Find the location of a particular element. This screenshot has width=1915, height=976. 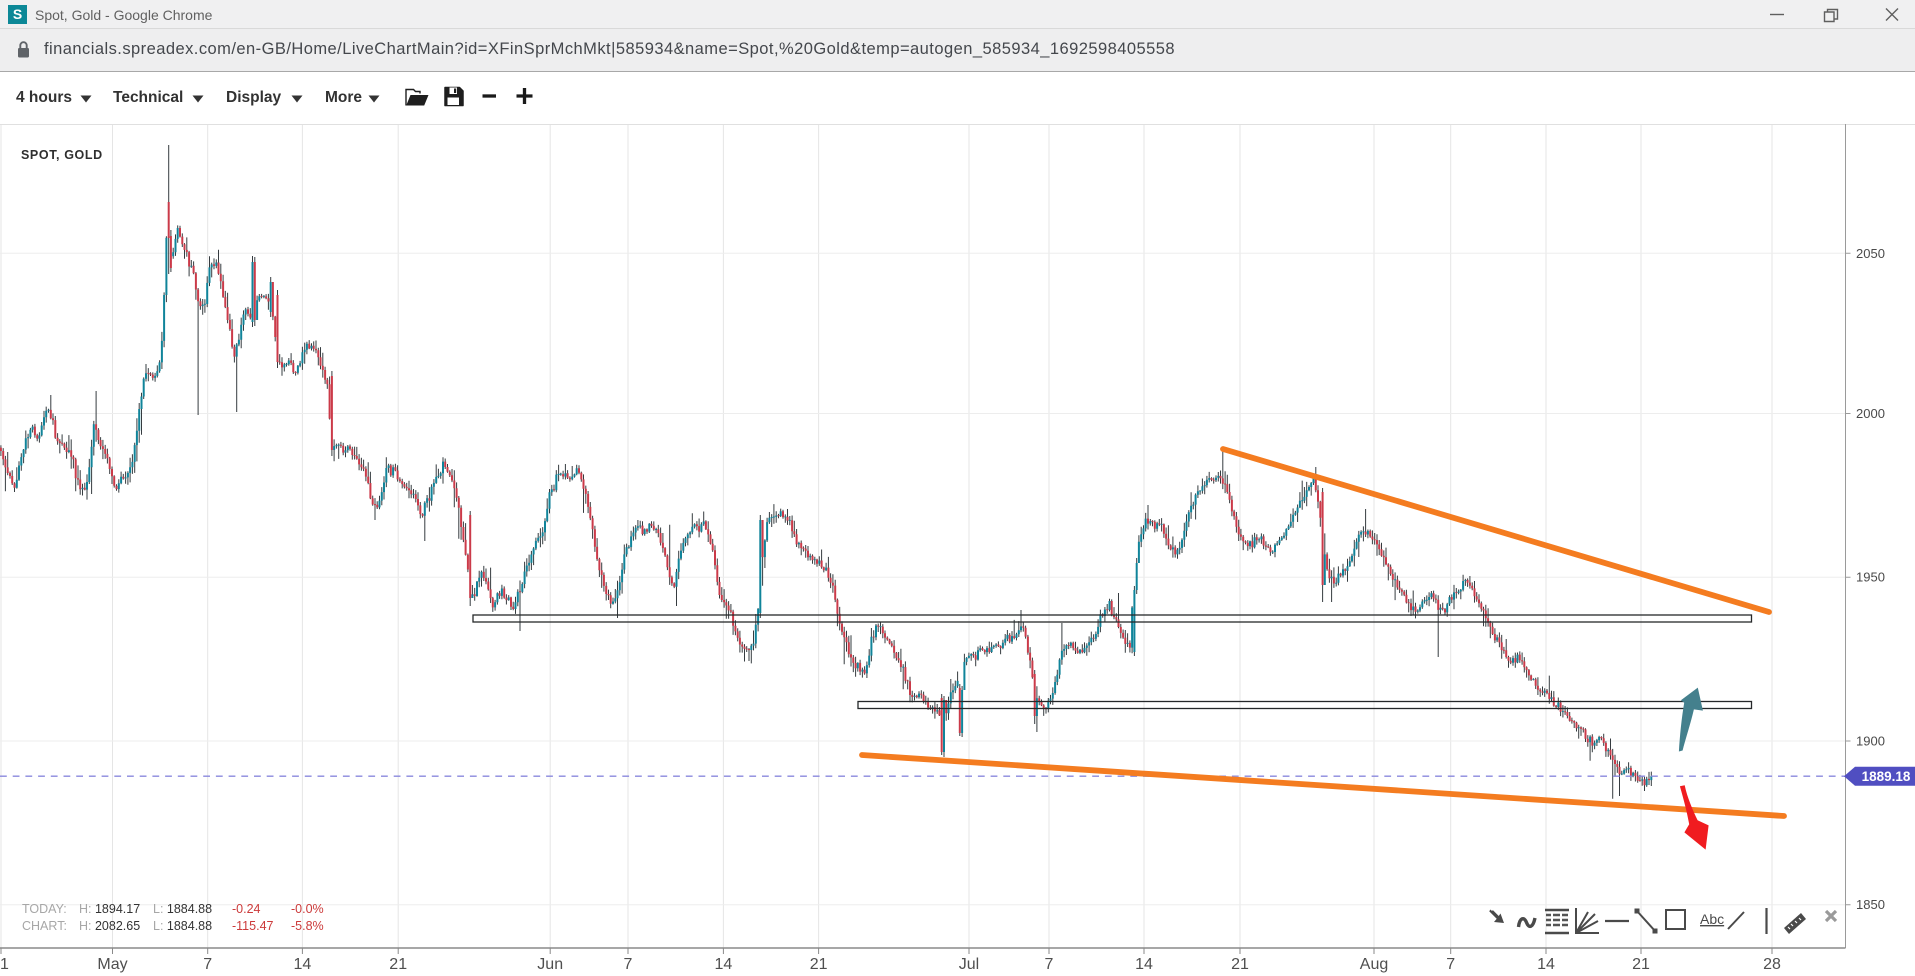

svg-text: 2050 is located at coordinates (1870, 253).